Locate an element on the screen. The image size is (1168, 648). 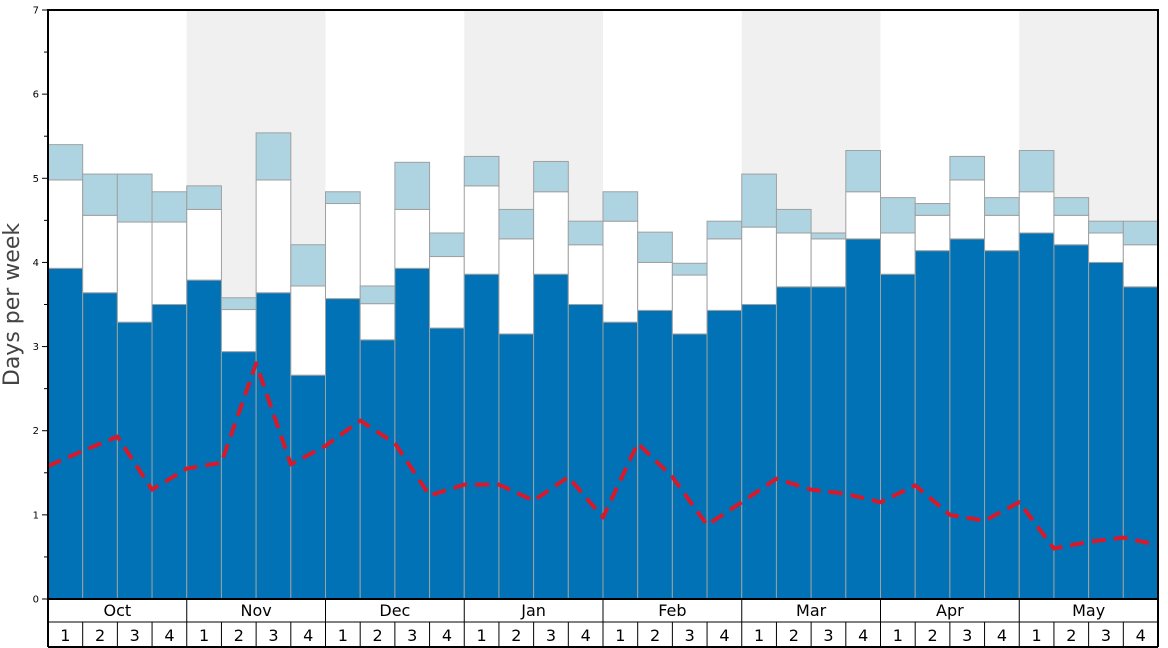
y-tick-label: 7 is located at coordinates (36, 11).